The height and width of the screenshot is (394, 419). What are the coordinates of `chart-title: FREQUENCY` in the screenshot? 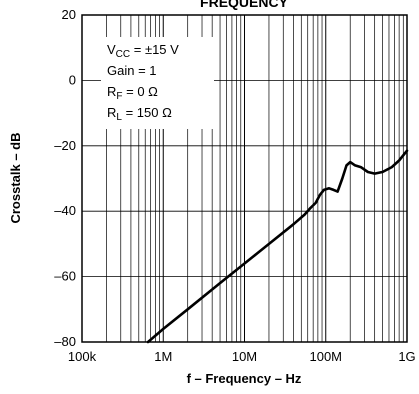 It's located at (244, 5).